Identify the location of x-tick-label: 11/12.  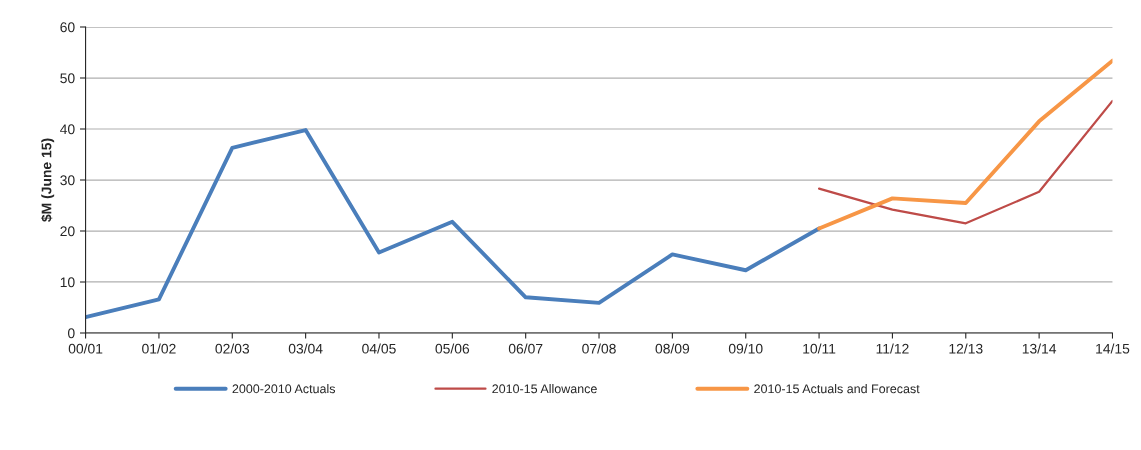
(892, 348).